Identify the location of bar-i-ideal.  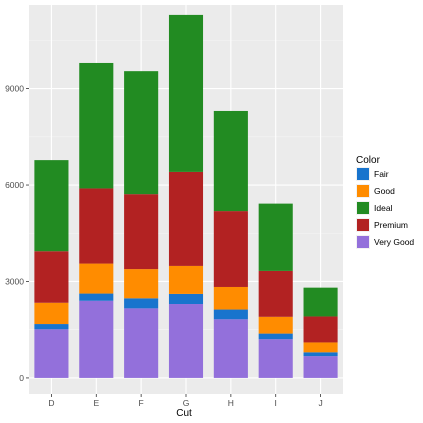
(275, 237).